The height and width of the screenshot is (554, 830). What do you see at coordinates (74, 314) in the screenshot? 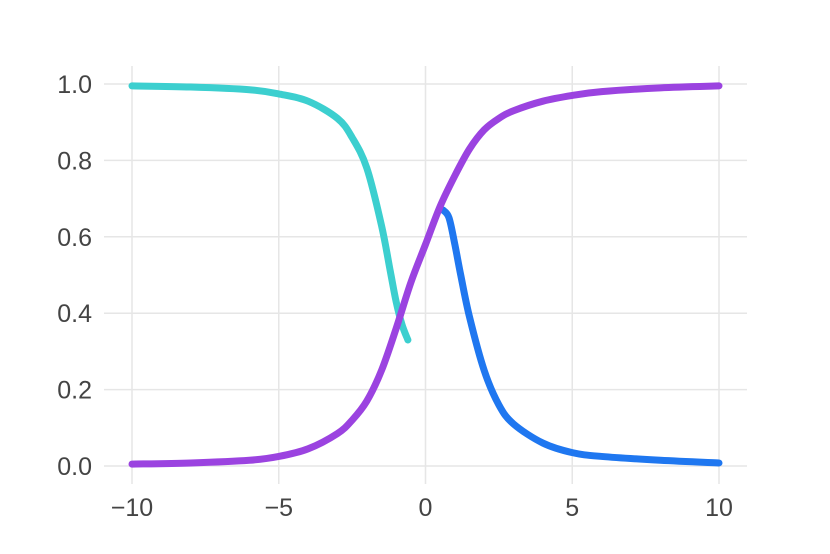
I see `y-tick-label: 0.4` at bounding box center [74, 314].